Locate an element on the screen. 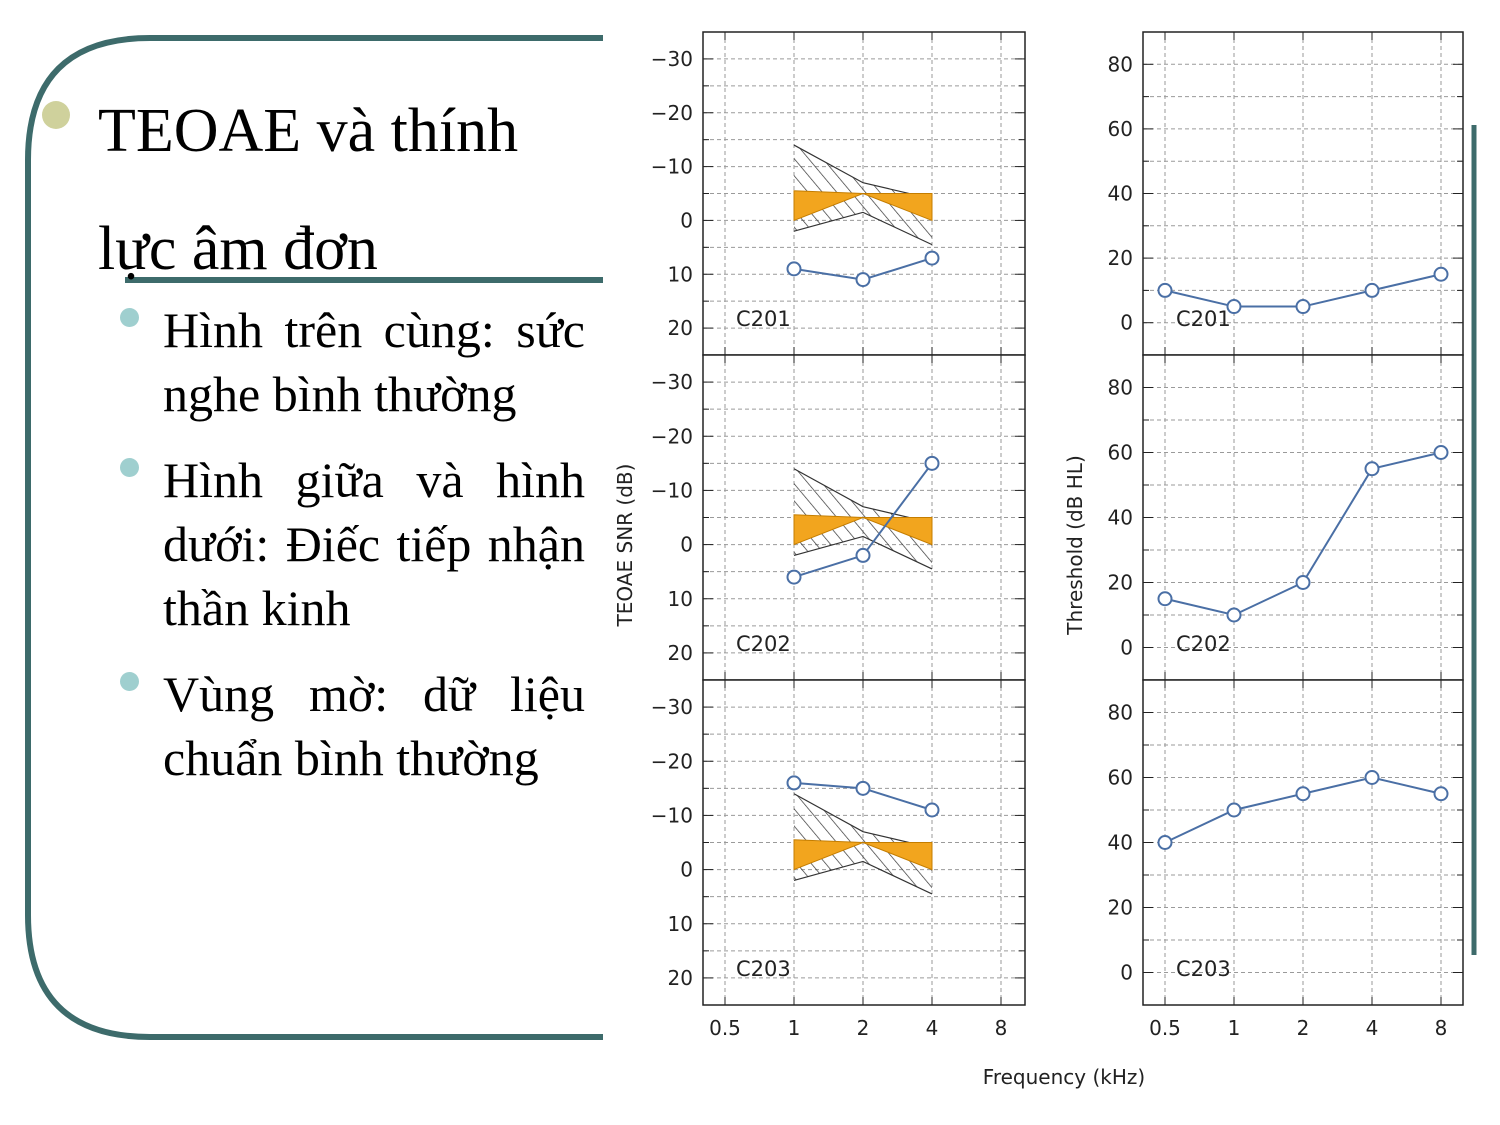 The width and height of the screenshot is (1500, 1125). plot-panel-c203-threshold: 0 20 40 60 80 C203 0.5 1 2 4 8 is located at coordinates (1286, 859).